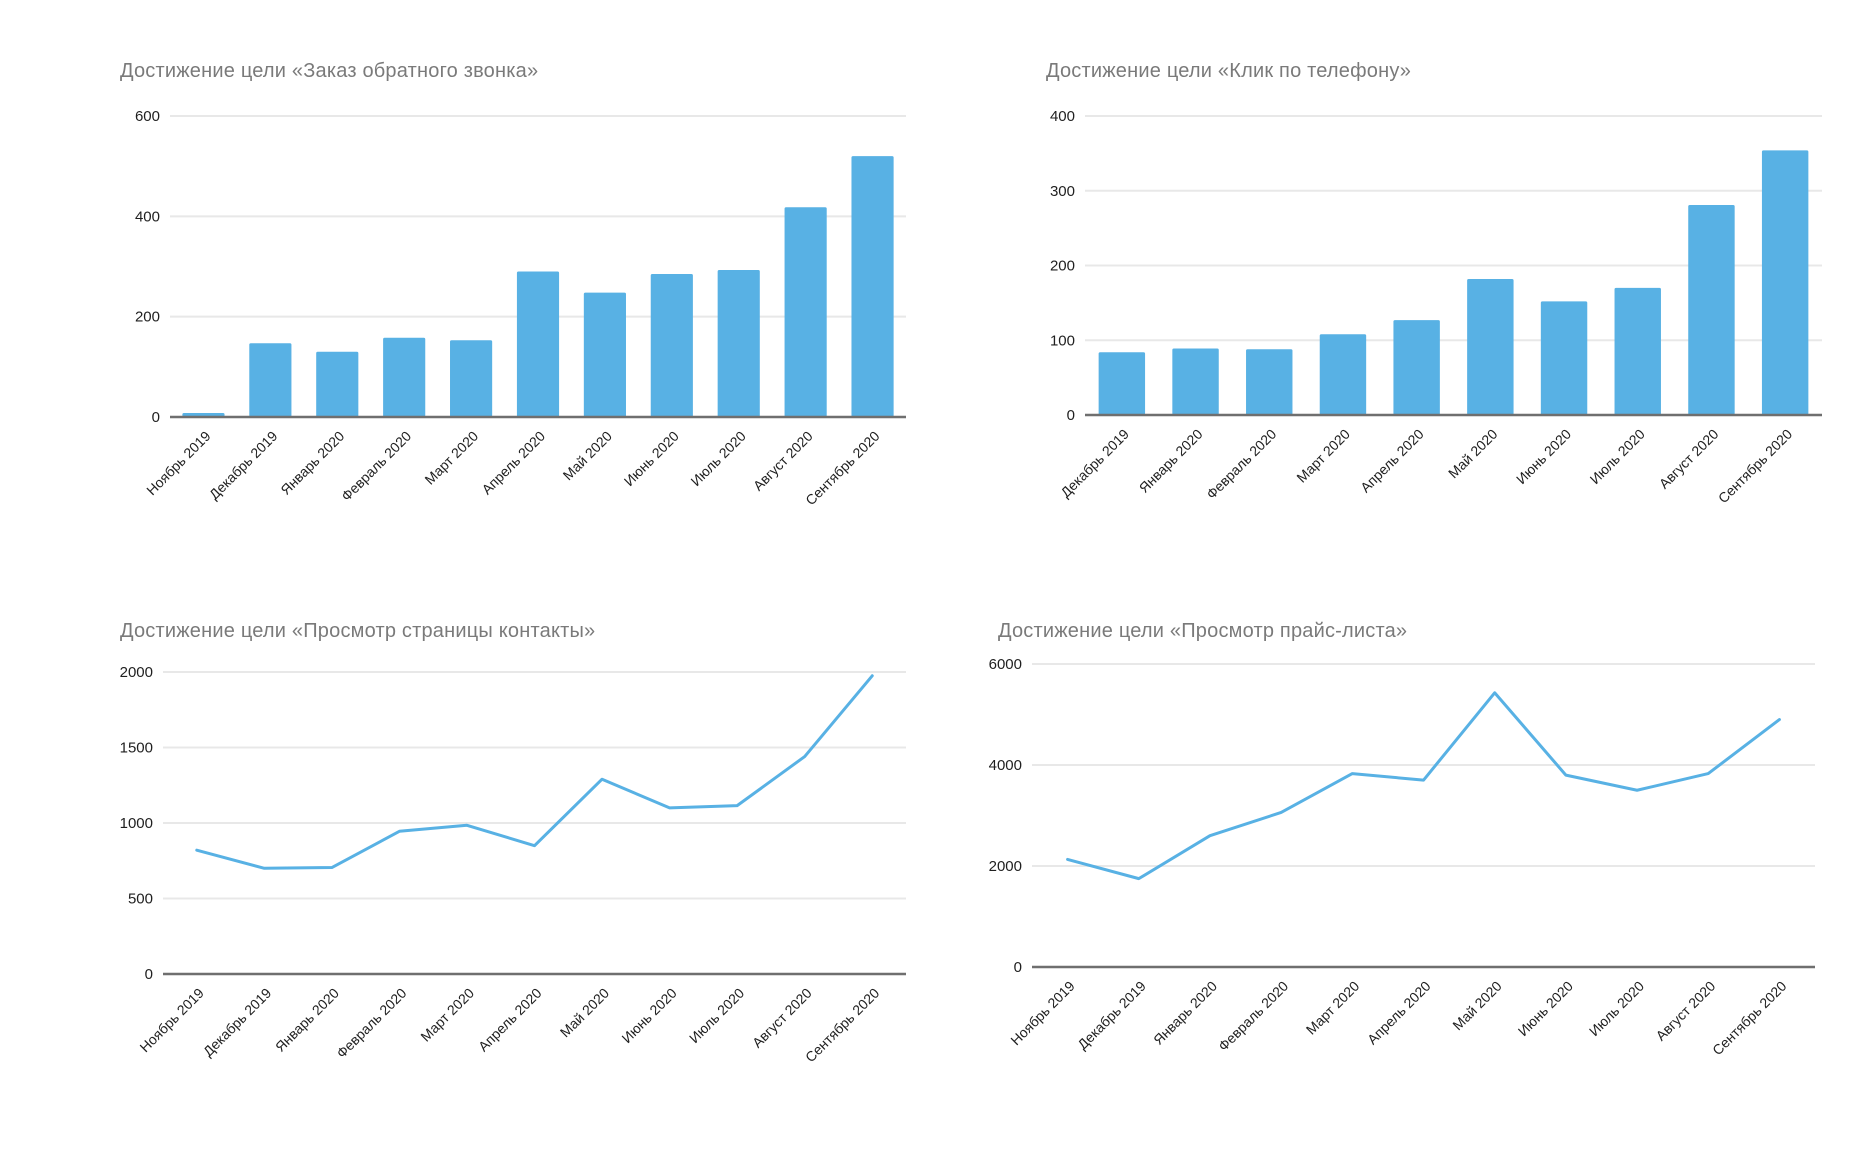 The image size is (1868, 1166). I want to click on y-tick-label: 600, so click(147, 116).